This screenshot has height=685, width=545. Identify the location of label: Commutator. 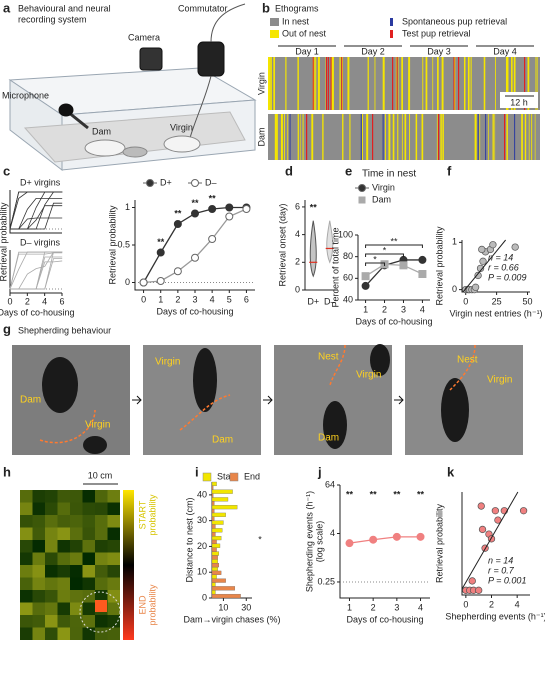
(203, 8).